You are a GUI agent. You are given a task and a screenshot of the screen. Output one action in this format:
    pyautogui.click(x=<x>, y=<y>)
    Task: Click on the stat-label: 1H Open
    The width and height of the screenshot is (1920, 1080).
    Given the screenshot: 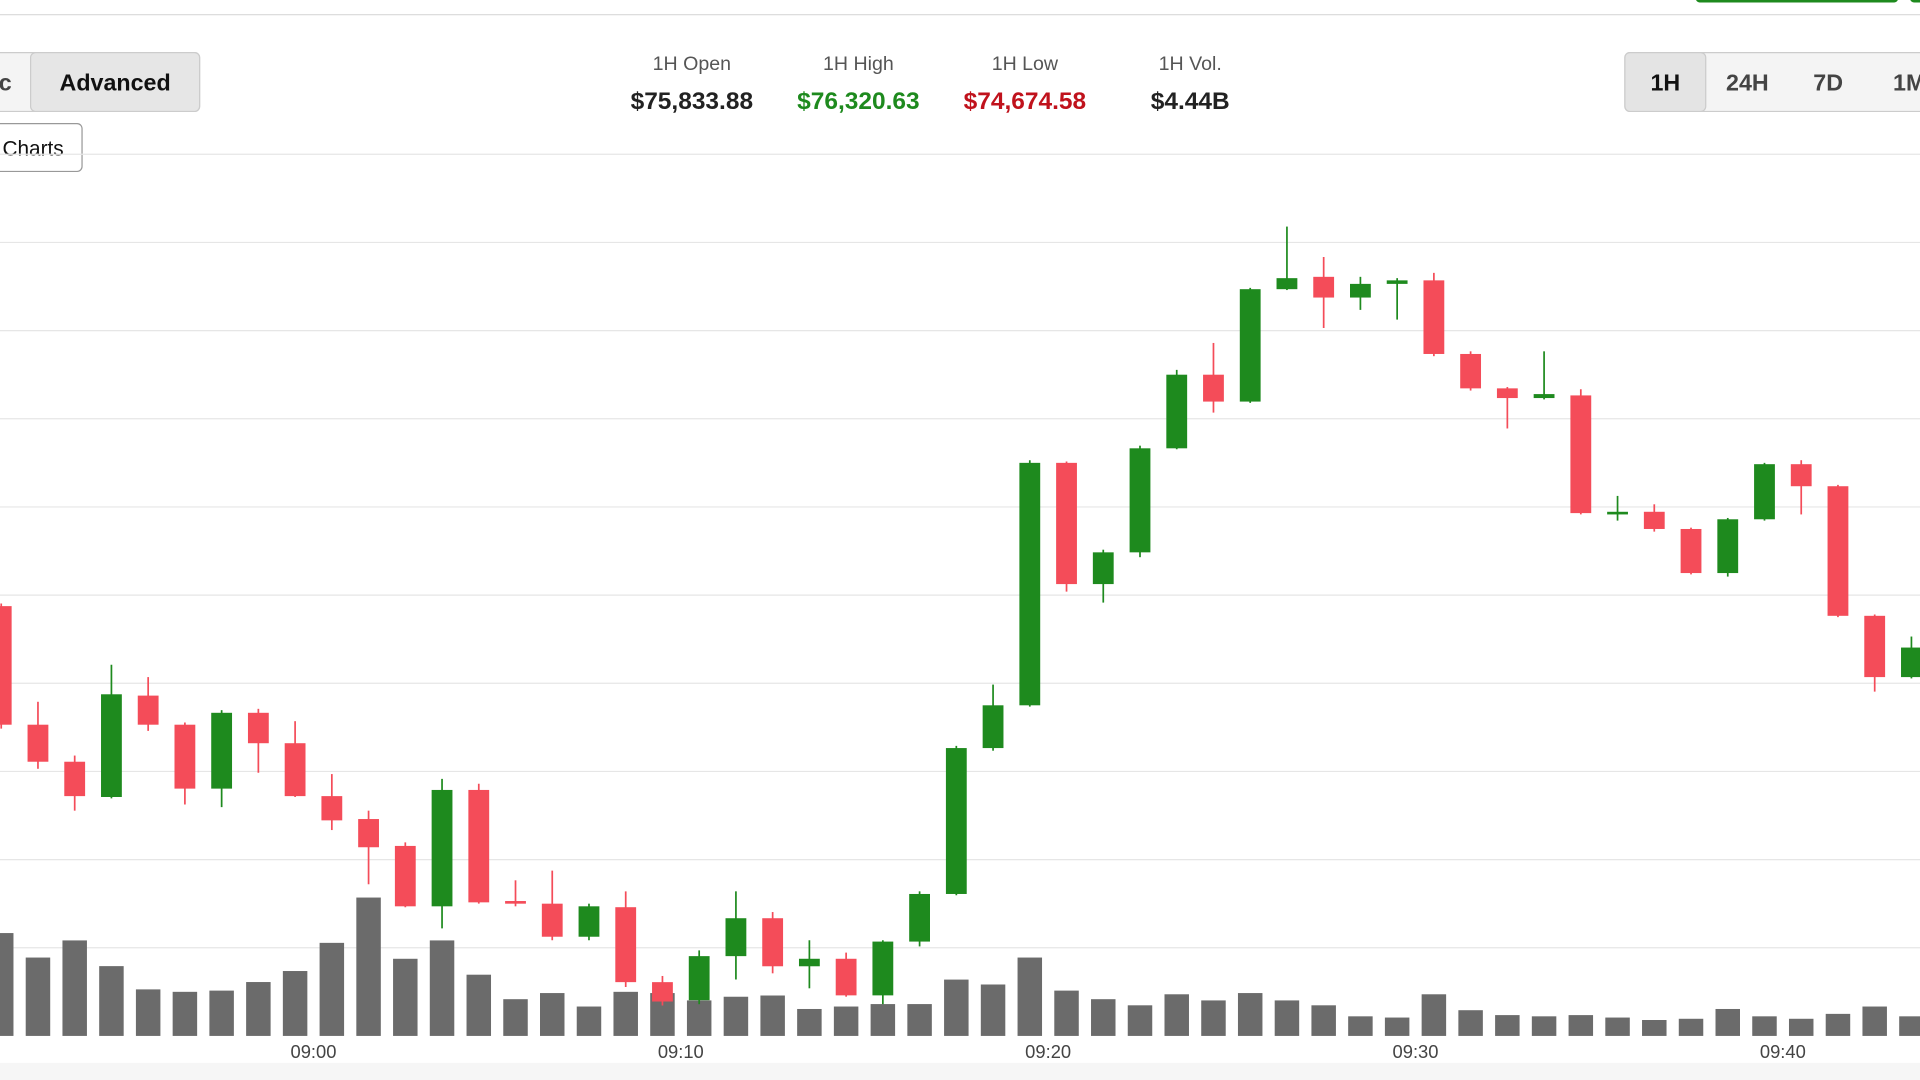 What is the action you would take?
    pyautogui.click(x=692, y=64)
    